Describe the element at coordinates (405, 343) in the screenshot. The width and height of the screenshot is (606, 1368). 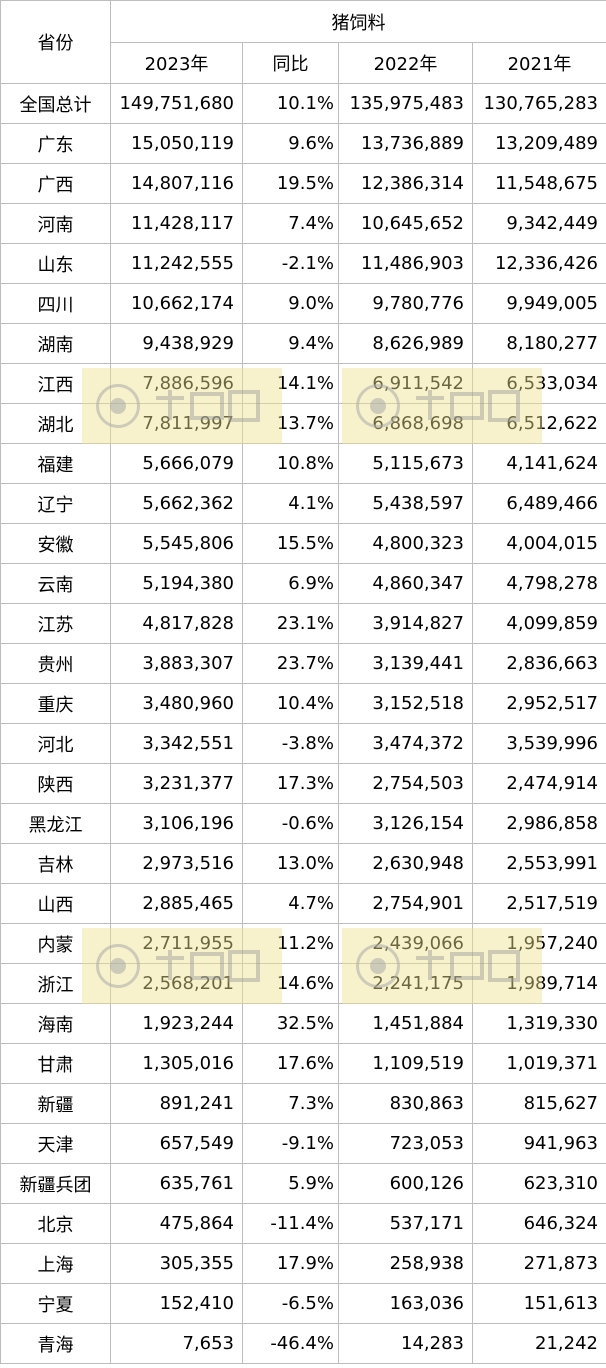
I see `value-2022-cell: 8,626,989` at that location.